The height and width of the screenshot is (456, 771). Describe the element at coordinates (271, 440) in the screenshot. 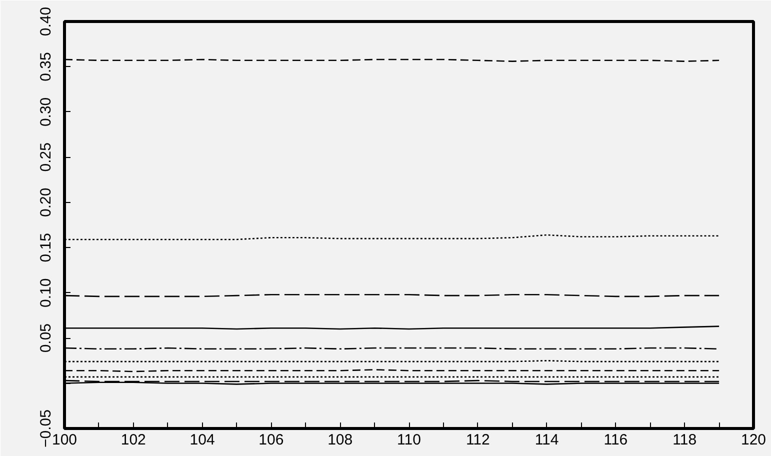

I see `x-tick-label: 106` at that location.